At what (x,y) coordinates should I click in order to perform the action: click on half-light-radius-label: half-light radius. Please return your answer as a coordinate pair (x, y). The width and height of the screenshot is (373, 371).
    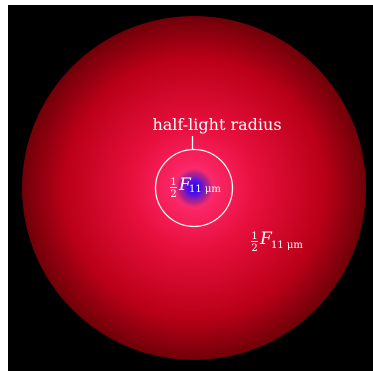
    Looking at the image, I should click on (216, 124).